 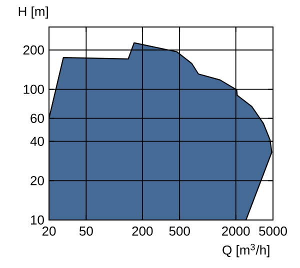 I want to click on x-axis-title: Q [m$^{3}$/h], so click(x=246, y=251).